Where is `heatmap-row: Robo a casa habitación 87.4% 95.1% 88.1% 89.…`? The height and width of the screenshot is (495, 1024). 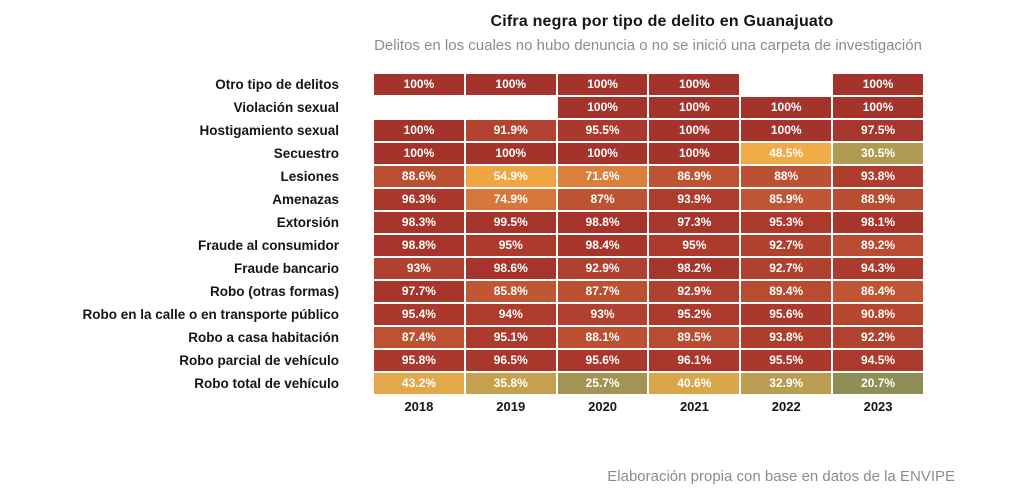 heatmap-row: Robo a casa habitación 87.4% 95.1% 88.1% 89.… is located at coordinates (462, 337).